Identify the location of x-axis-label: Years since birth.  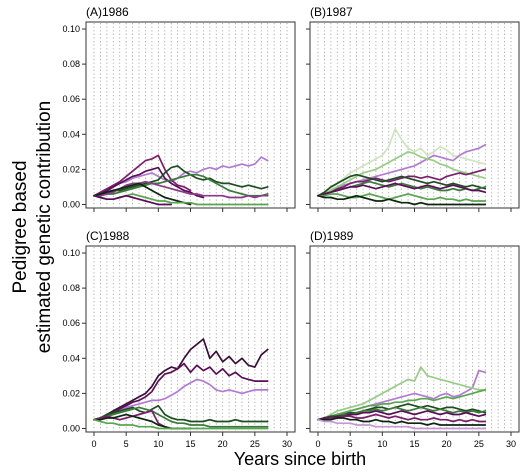
(300, 459).